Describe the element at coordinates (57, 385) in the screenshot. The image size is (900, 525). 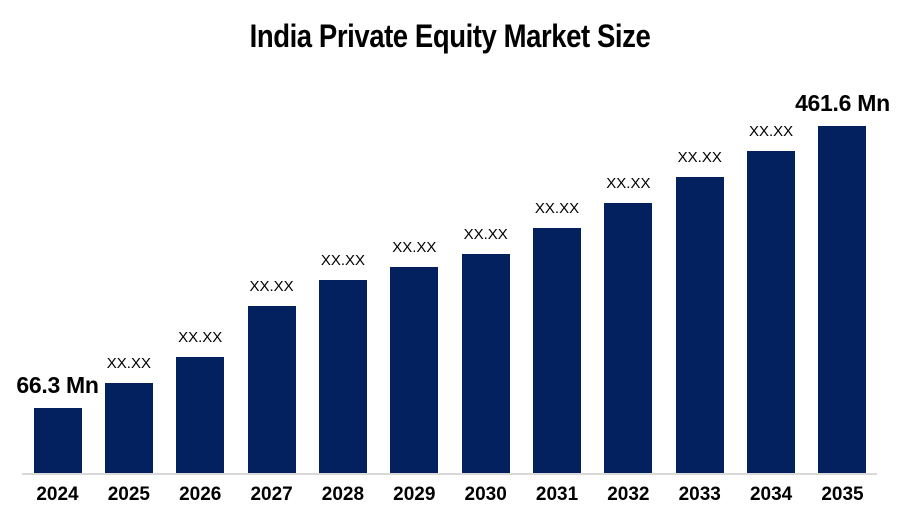
I see `bar-value-label-2024: 66.3 Mn` at that location.